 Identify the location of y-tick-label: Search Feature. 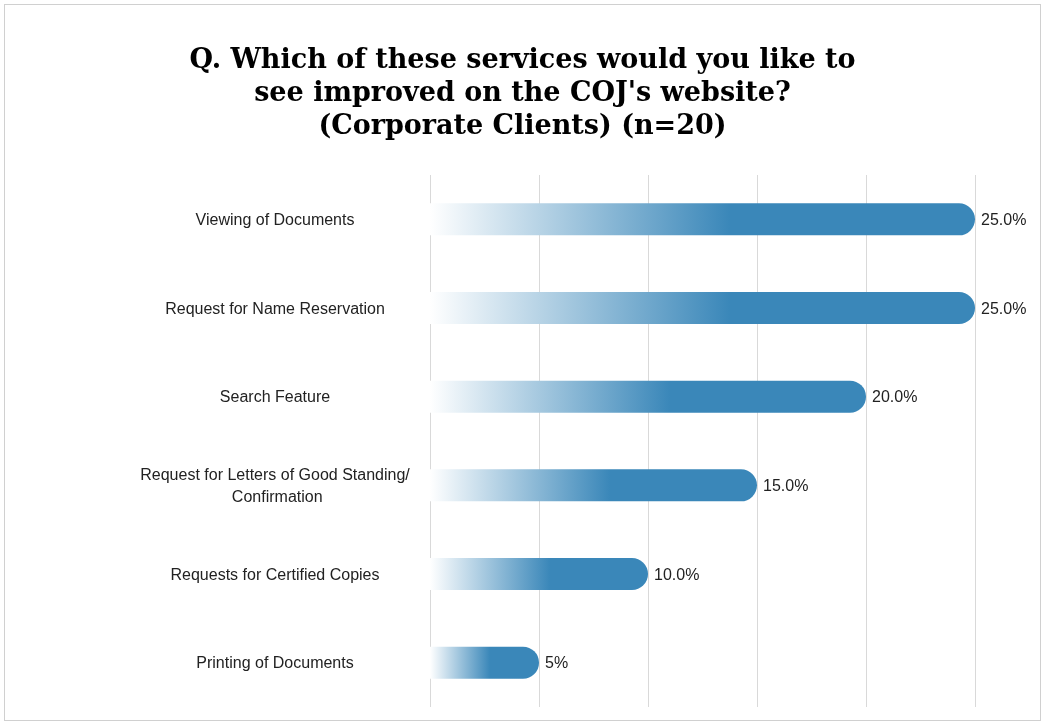
(275, 397).